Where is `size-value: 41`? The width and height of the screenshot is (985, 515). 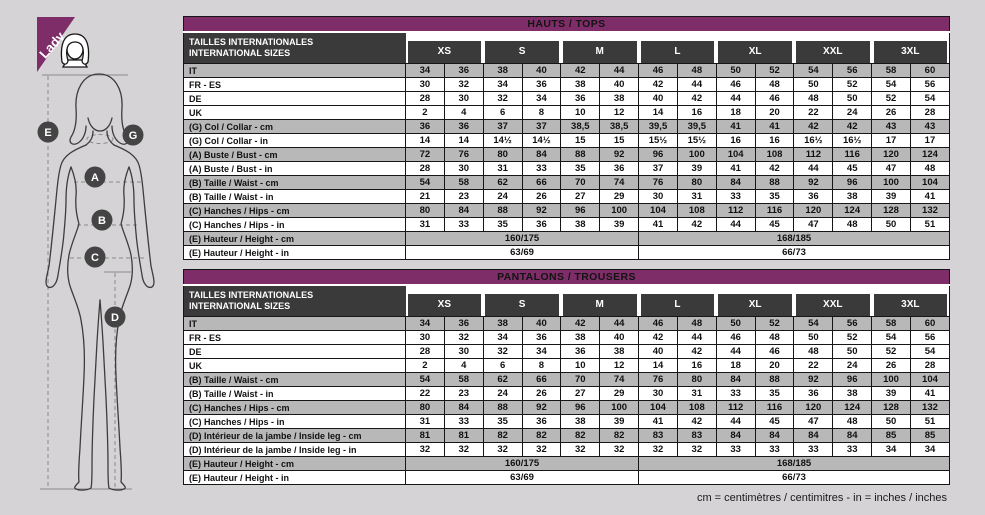
size-value: 41 is located at coordinates (735, 168).